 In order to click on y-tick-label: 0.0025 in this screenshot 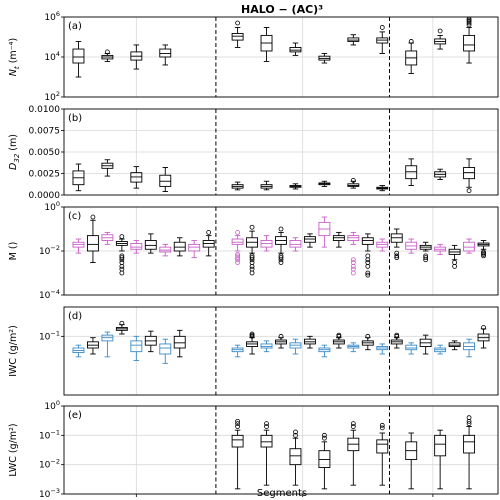, I will do `click(45, 175)`.